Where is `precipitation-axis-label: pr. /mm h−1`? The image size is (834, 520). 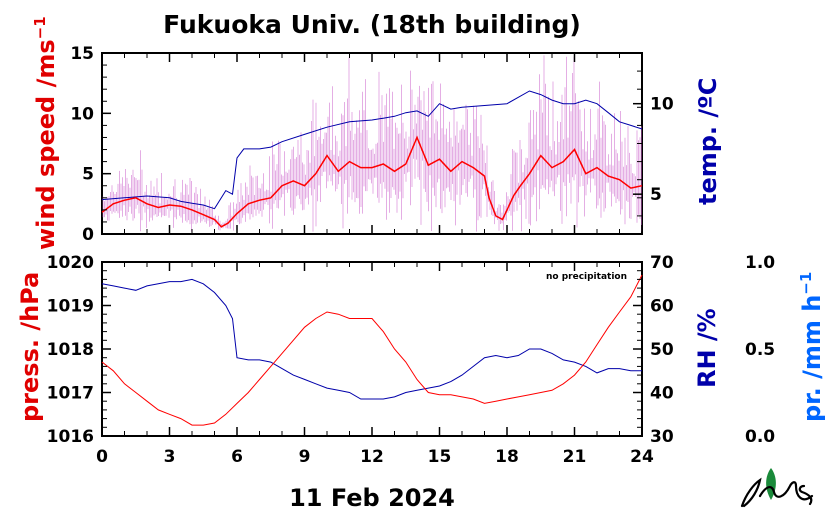 precipitation-axis-label: pr. /mm h−1 is located at coordinates (811, 347).